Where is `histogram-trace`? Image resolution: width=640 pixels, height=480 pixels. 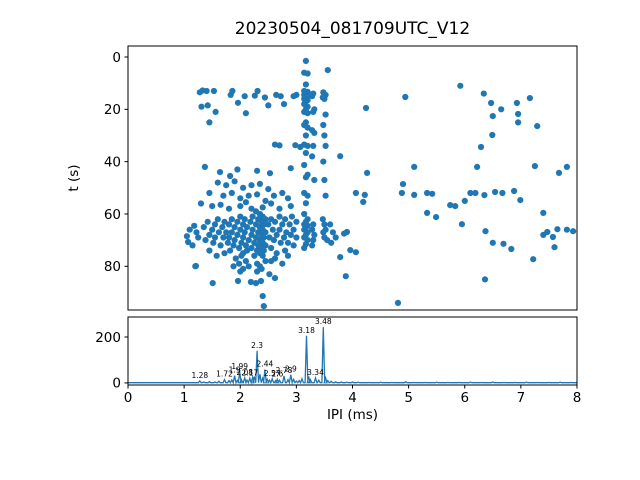
histogram-trace is located at coordinates (352, 356).